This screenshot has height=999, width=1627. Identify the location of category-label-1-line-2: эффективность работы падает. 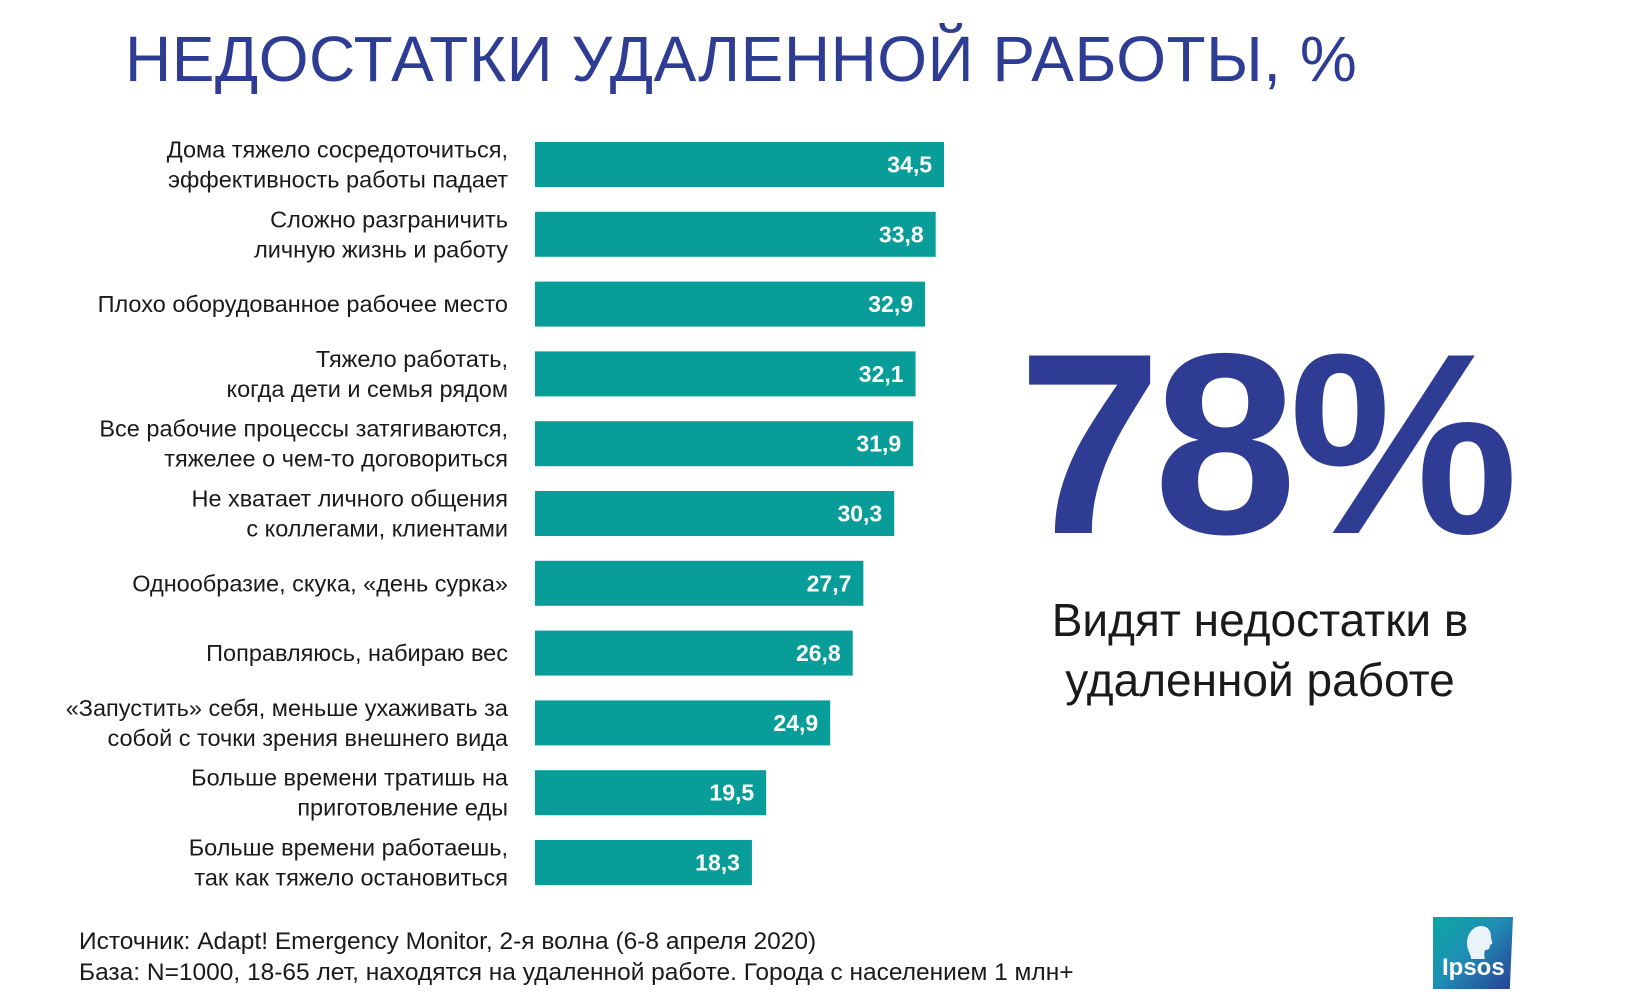
(338, 180).